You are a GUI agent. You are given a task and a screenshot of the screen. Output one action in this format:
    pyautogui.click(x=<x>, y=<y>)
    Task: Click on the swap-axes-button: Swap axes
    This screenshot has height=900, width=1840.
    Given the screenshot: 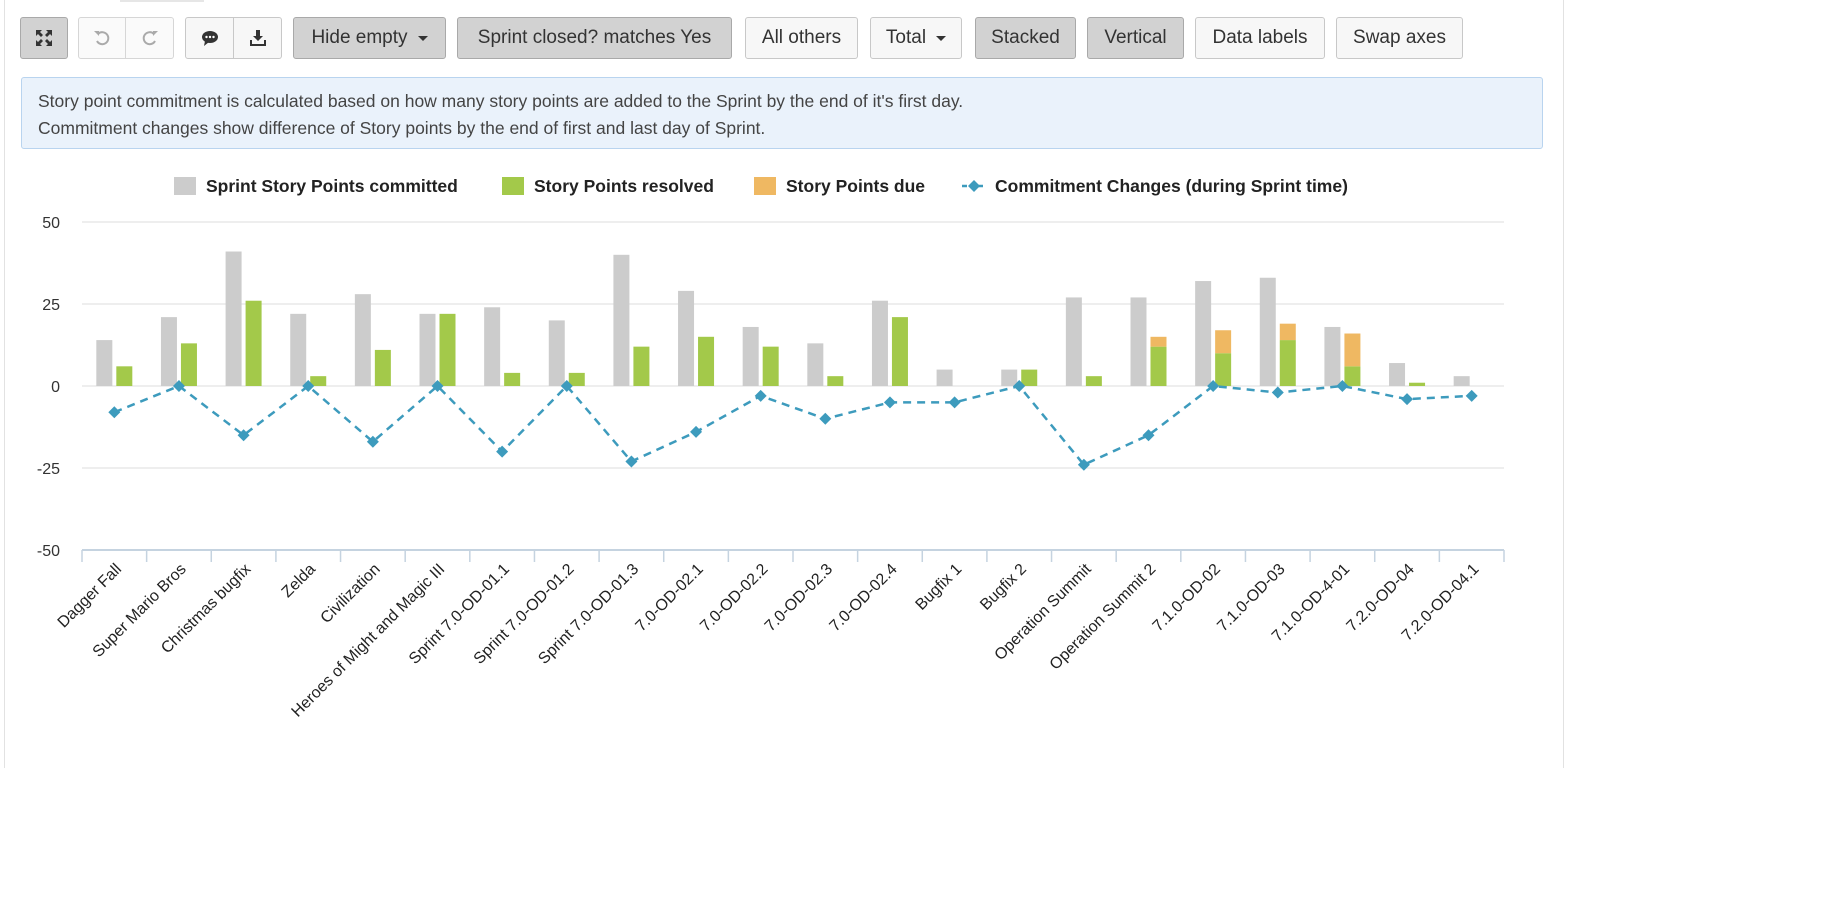 What is the action you would take?
    pyautogui.click(x=1399, y=38)
    